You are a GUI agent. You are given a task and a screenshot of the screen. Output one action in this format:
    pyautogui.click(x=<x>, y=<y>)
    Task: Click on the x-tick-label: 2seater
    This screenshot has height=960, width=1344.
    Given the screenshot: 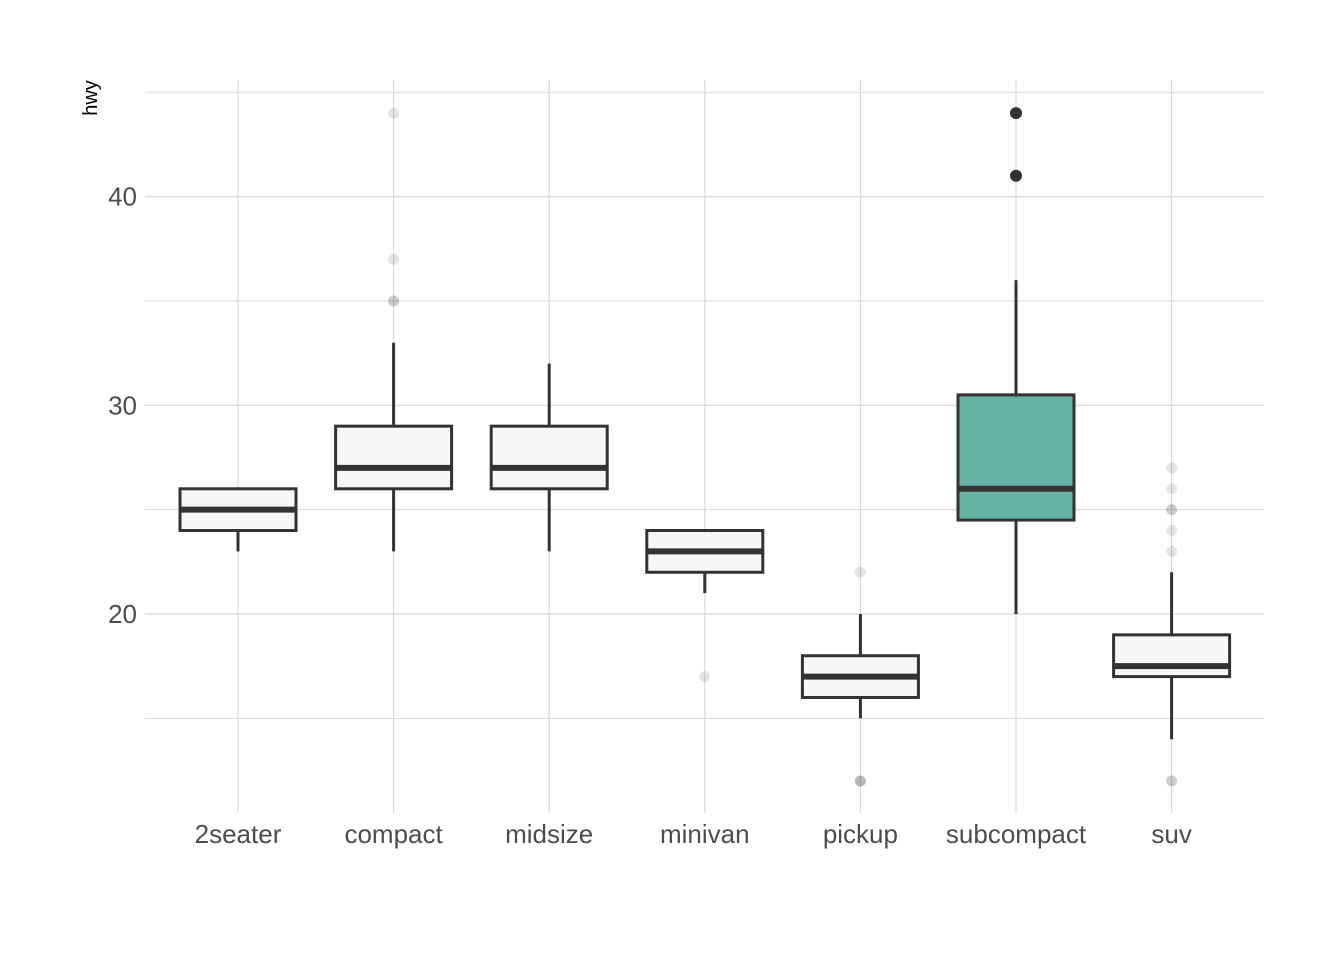 What is the action you would take?
    pyautogui.click(x=238, y=834)
    